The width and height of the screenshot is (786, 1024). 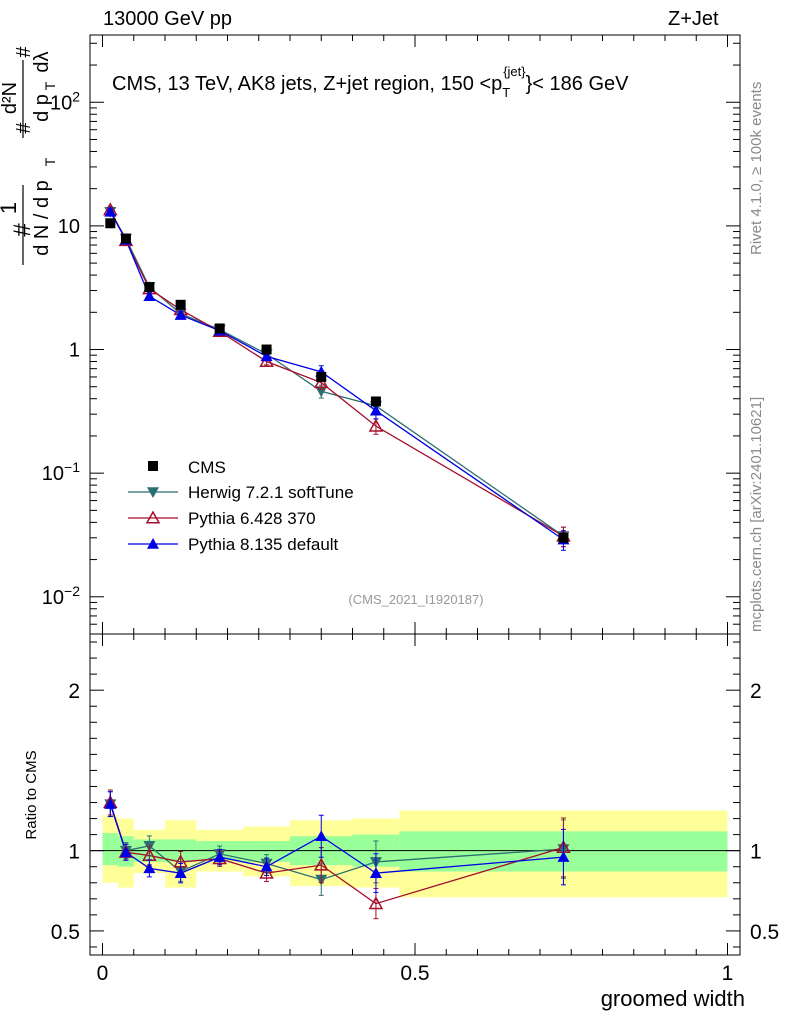 What do you see at coordinates (207, 467) in the screenshot?
I see `legend-label-cms: CMS` at bounding box center [207, 467].